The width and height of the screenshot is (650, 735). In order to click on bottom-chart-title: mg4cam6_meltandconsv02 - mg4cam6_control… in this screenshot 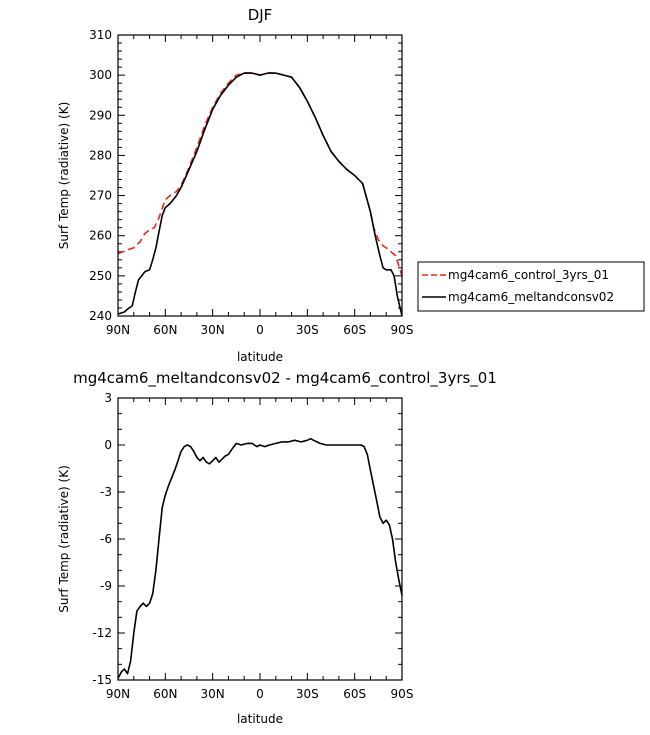, I will do `click(285, 378)`.